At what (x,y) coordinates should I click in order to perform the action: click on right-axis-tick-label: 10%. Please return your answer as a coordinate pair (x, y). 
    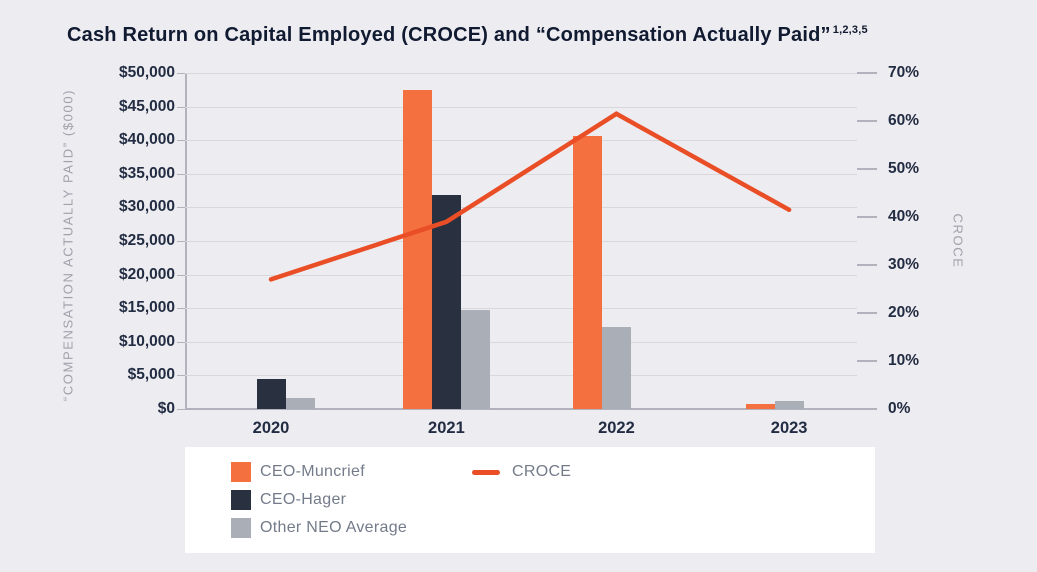
    Looking at the image, I should click on (904, 360).